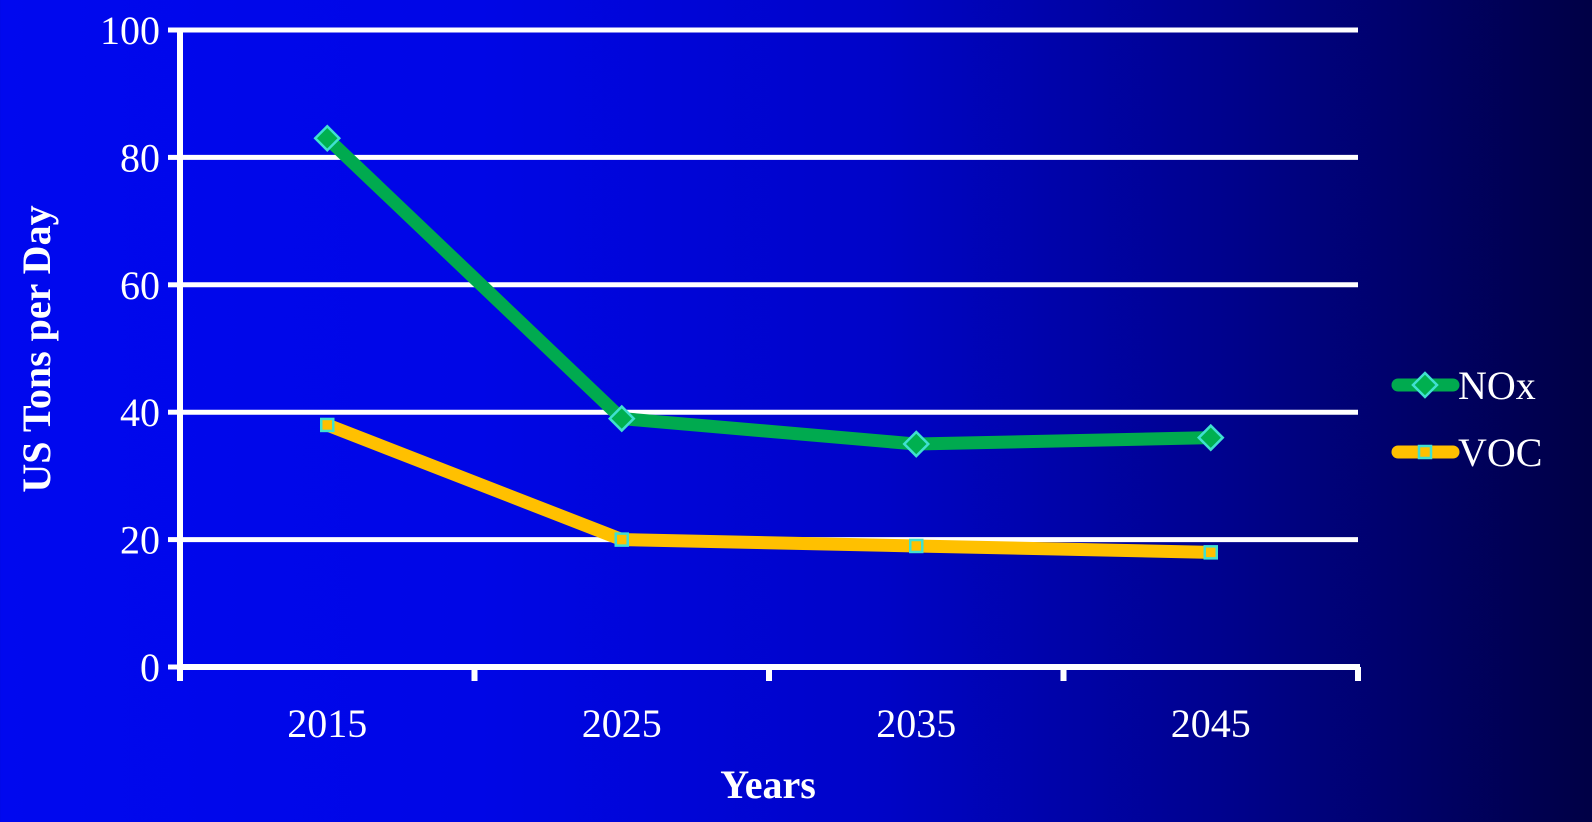  What do you see at coordinates (916, 723) in the screenshot?
I see `x-tick-label: 2035` at bounding box center [916, 723].